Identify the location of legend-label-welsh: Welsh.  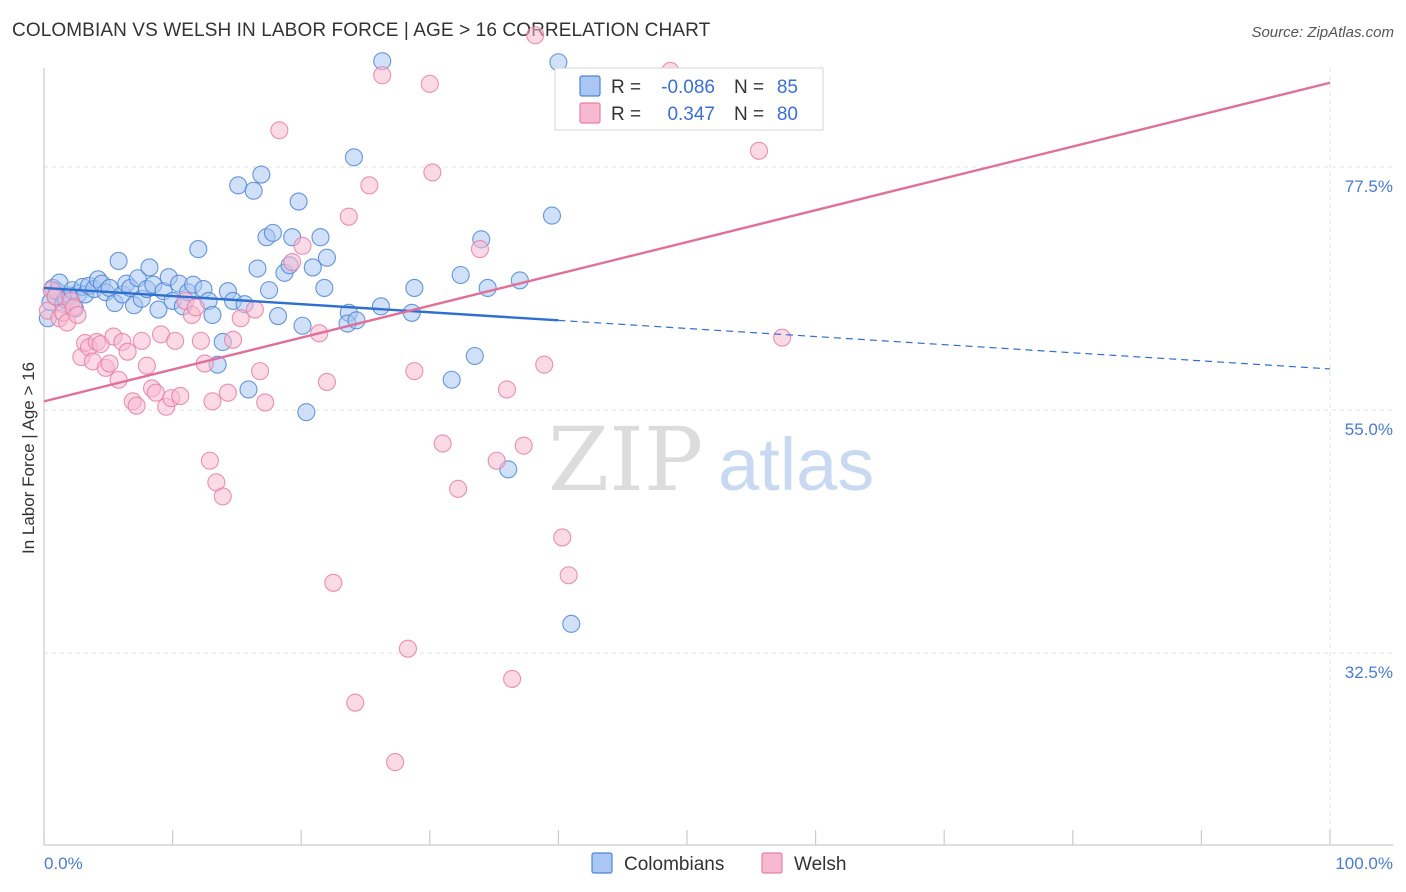
(820, 864).